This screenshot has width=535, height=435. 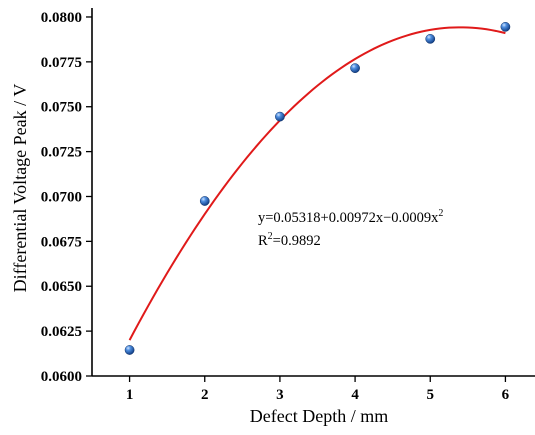 I want to click on y-tick-label: 0.0700, so click(x=61, y=197).